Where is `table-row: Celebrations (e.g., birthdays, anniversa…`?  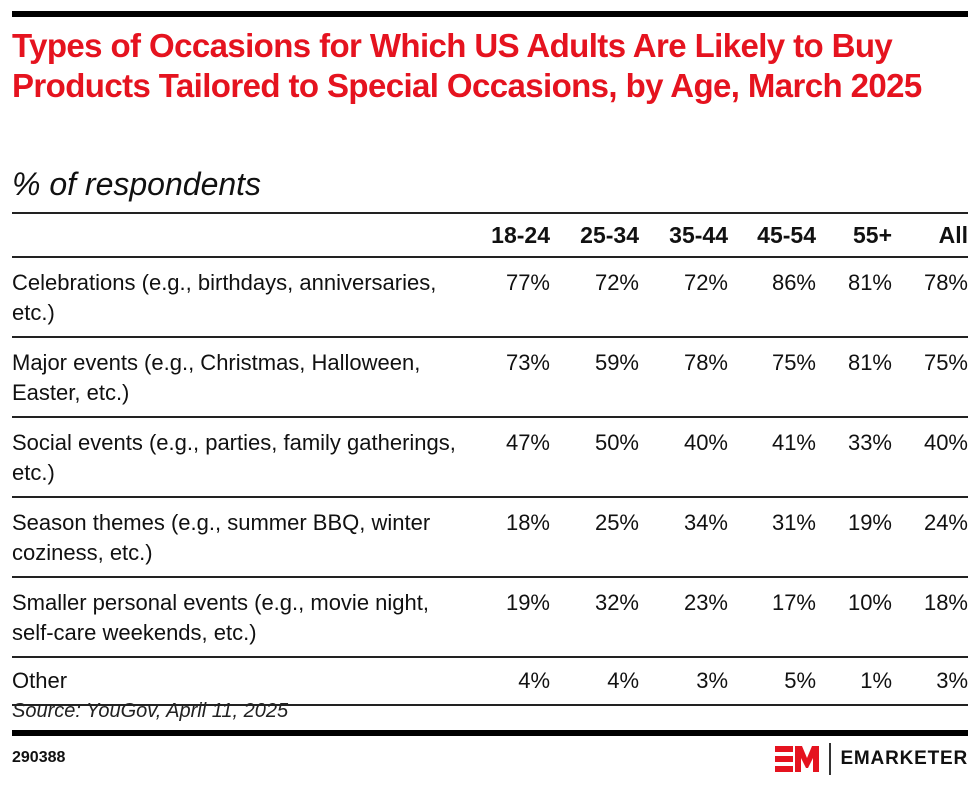
table-row: Celebrations (e.g., birthdays, anniversa… is located at coordinates (490, 297).